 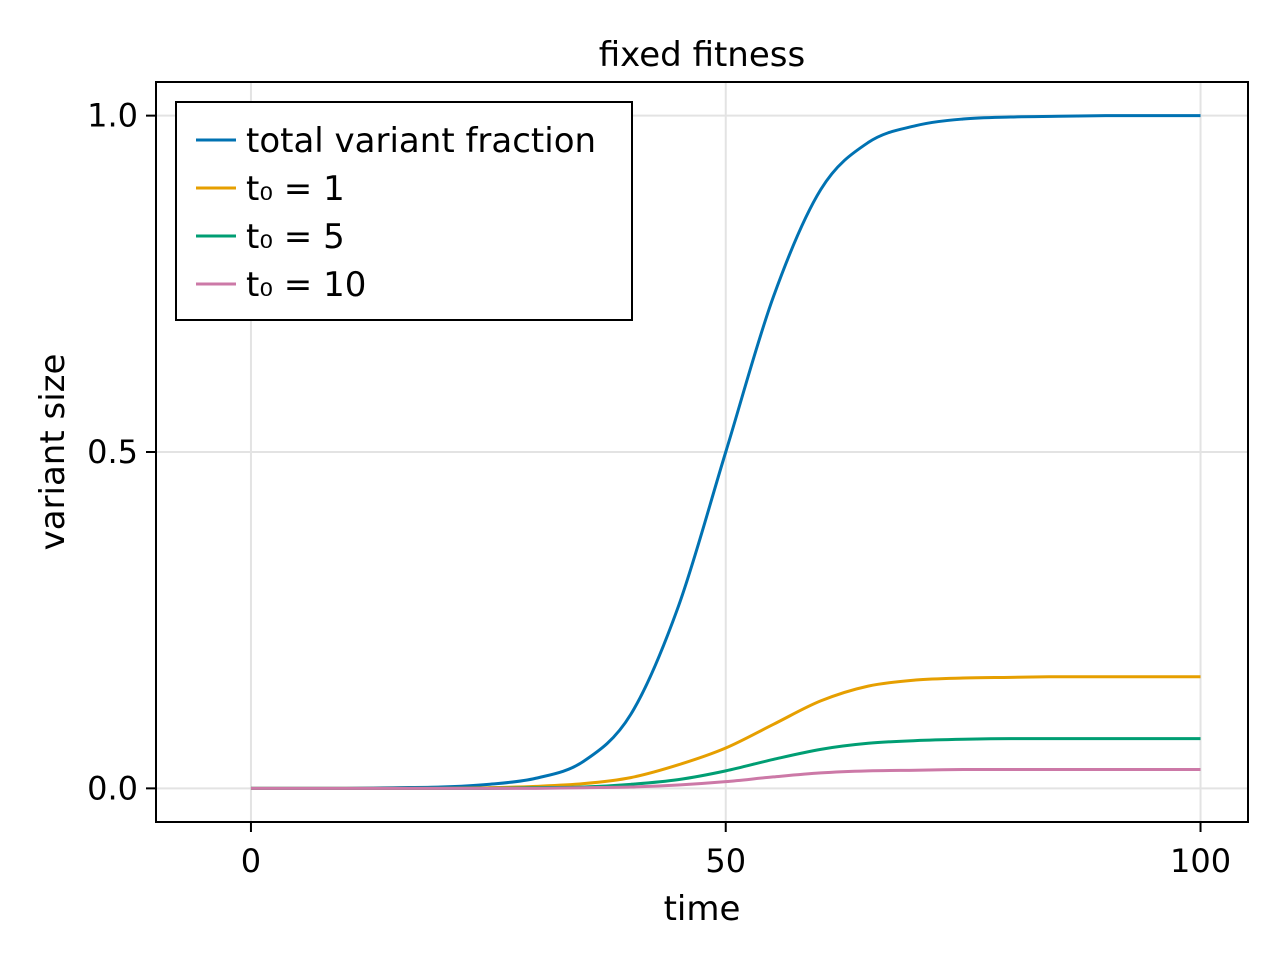 I want to click on y-tick-label: 1.0, so click(x=112, y=116).